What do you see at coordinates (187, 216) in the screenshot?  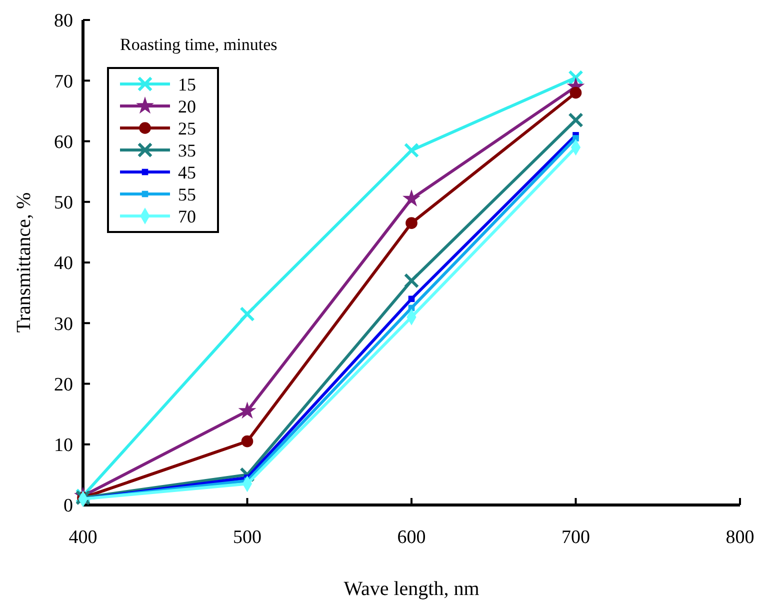 I see `legend-label: 70` at bounding box center [187, 216].